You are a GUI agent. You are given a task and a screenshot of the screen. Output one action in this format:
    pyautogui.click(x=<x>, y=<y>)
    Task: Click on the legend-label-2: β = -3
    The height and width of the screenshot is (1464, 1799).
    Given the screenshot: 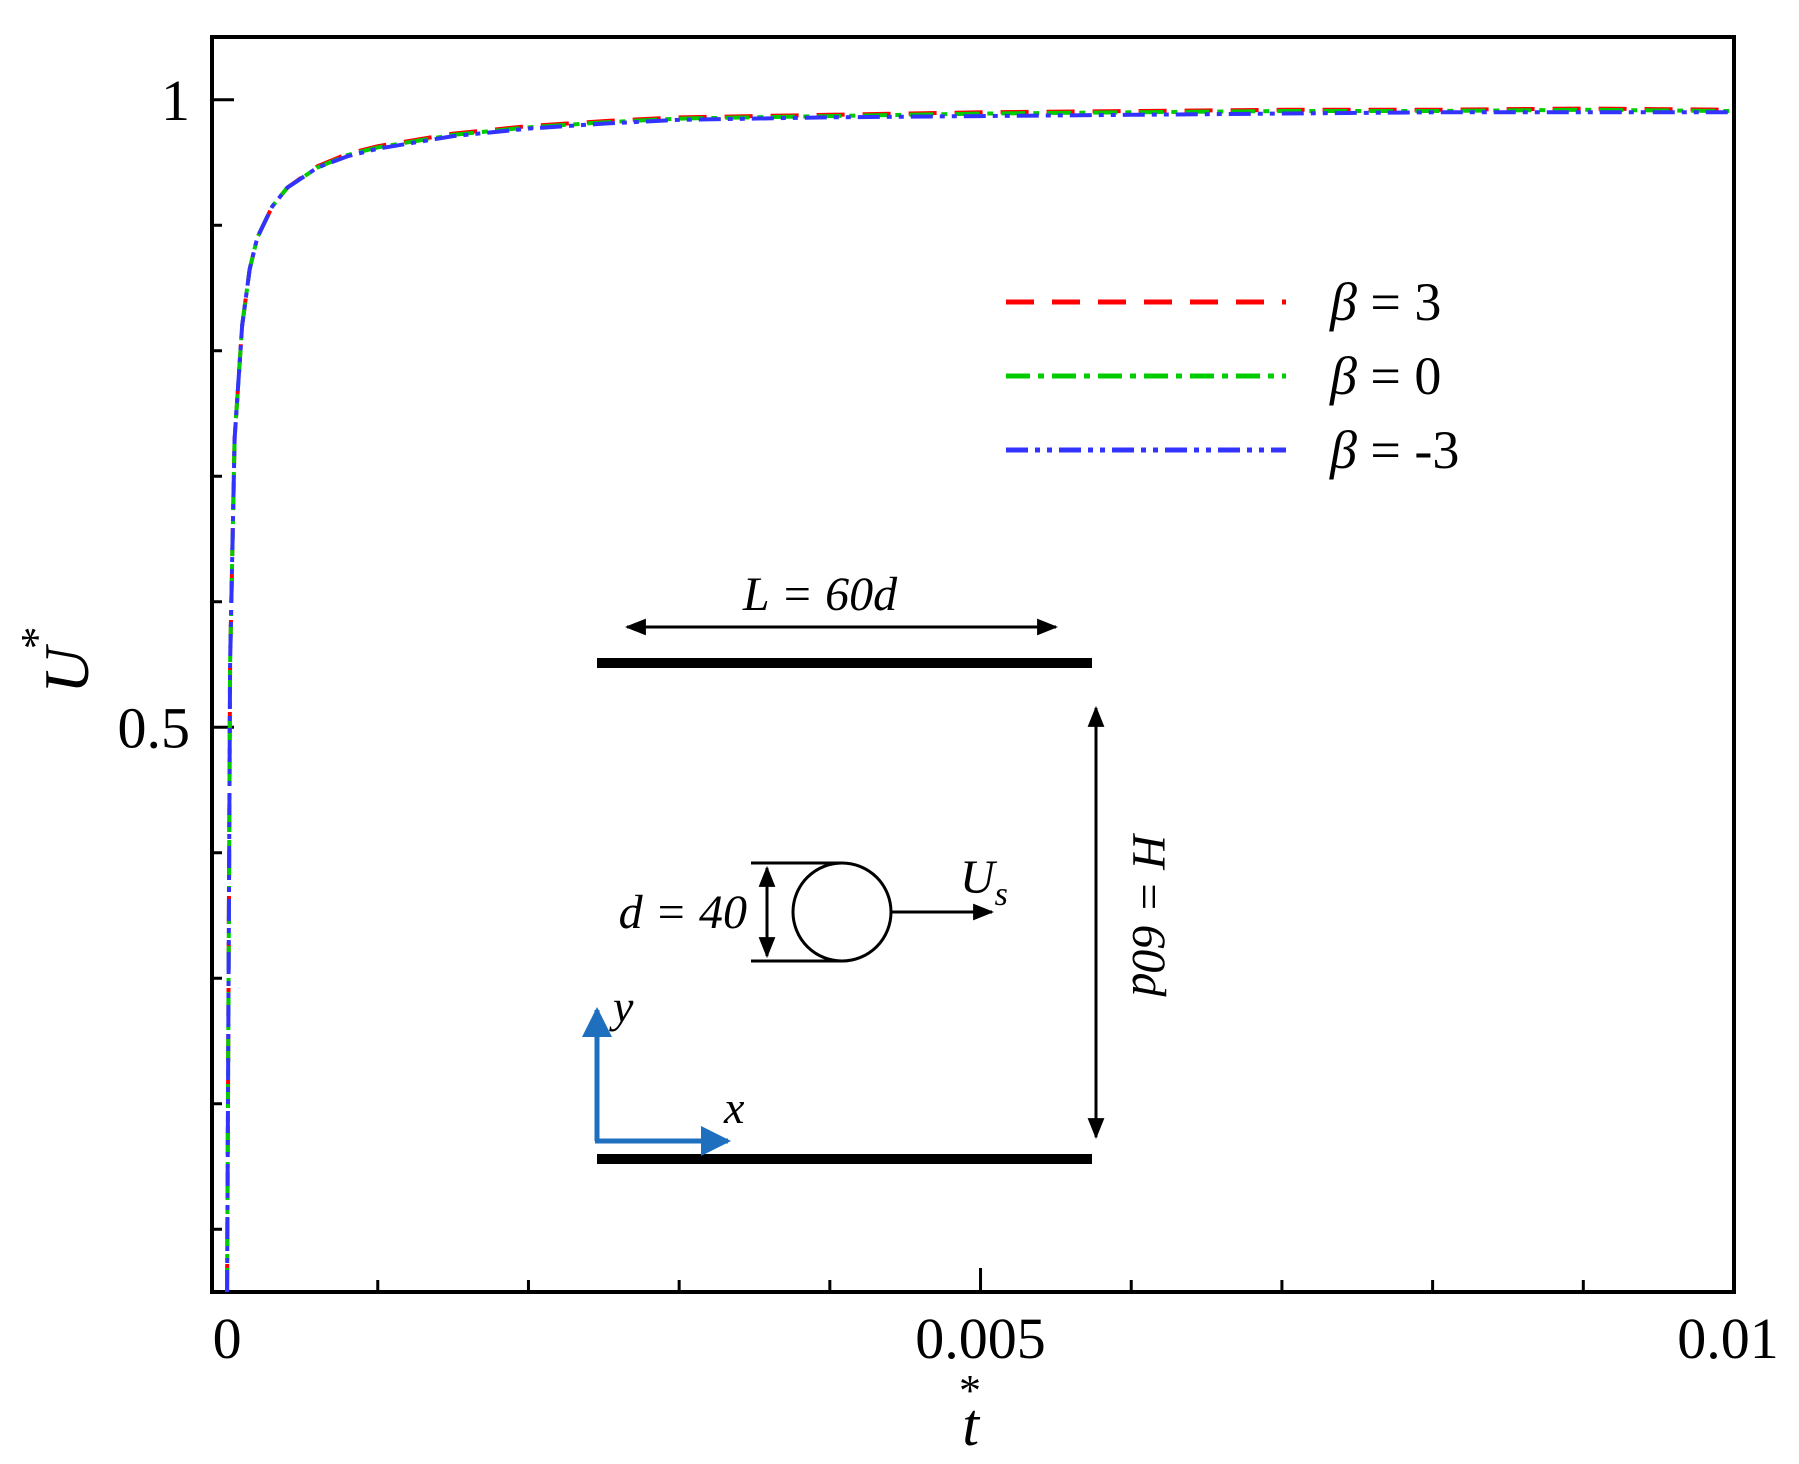 What is the action you would take?
    pyautogui.click(x=1394, y=450)
    